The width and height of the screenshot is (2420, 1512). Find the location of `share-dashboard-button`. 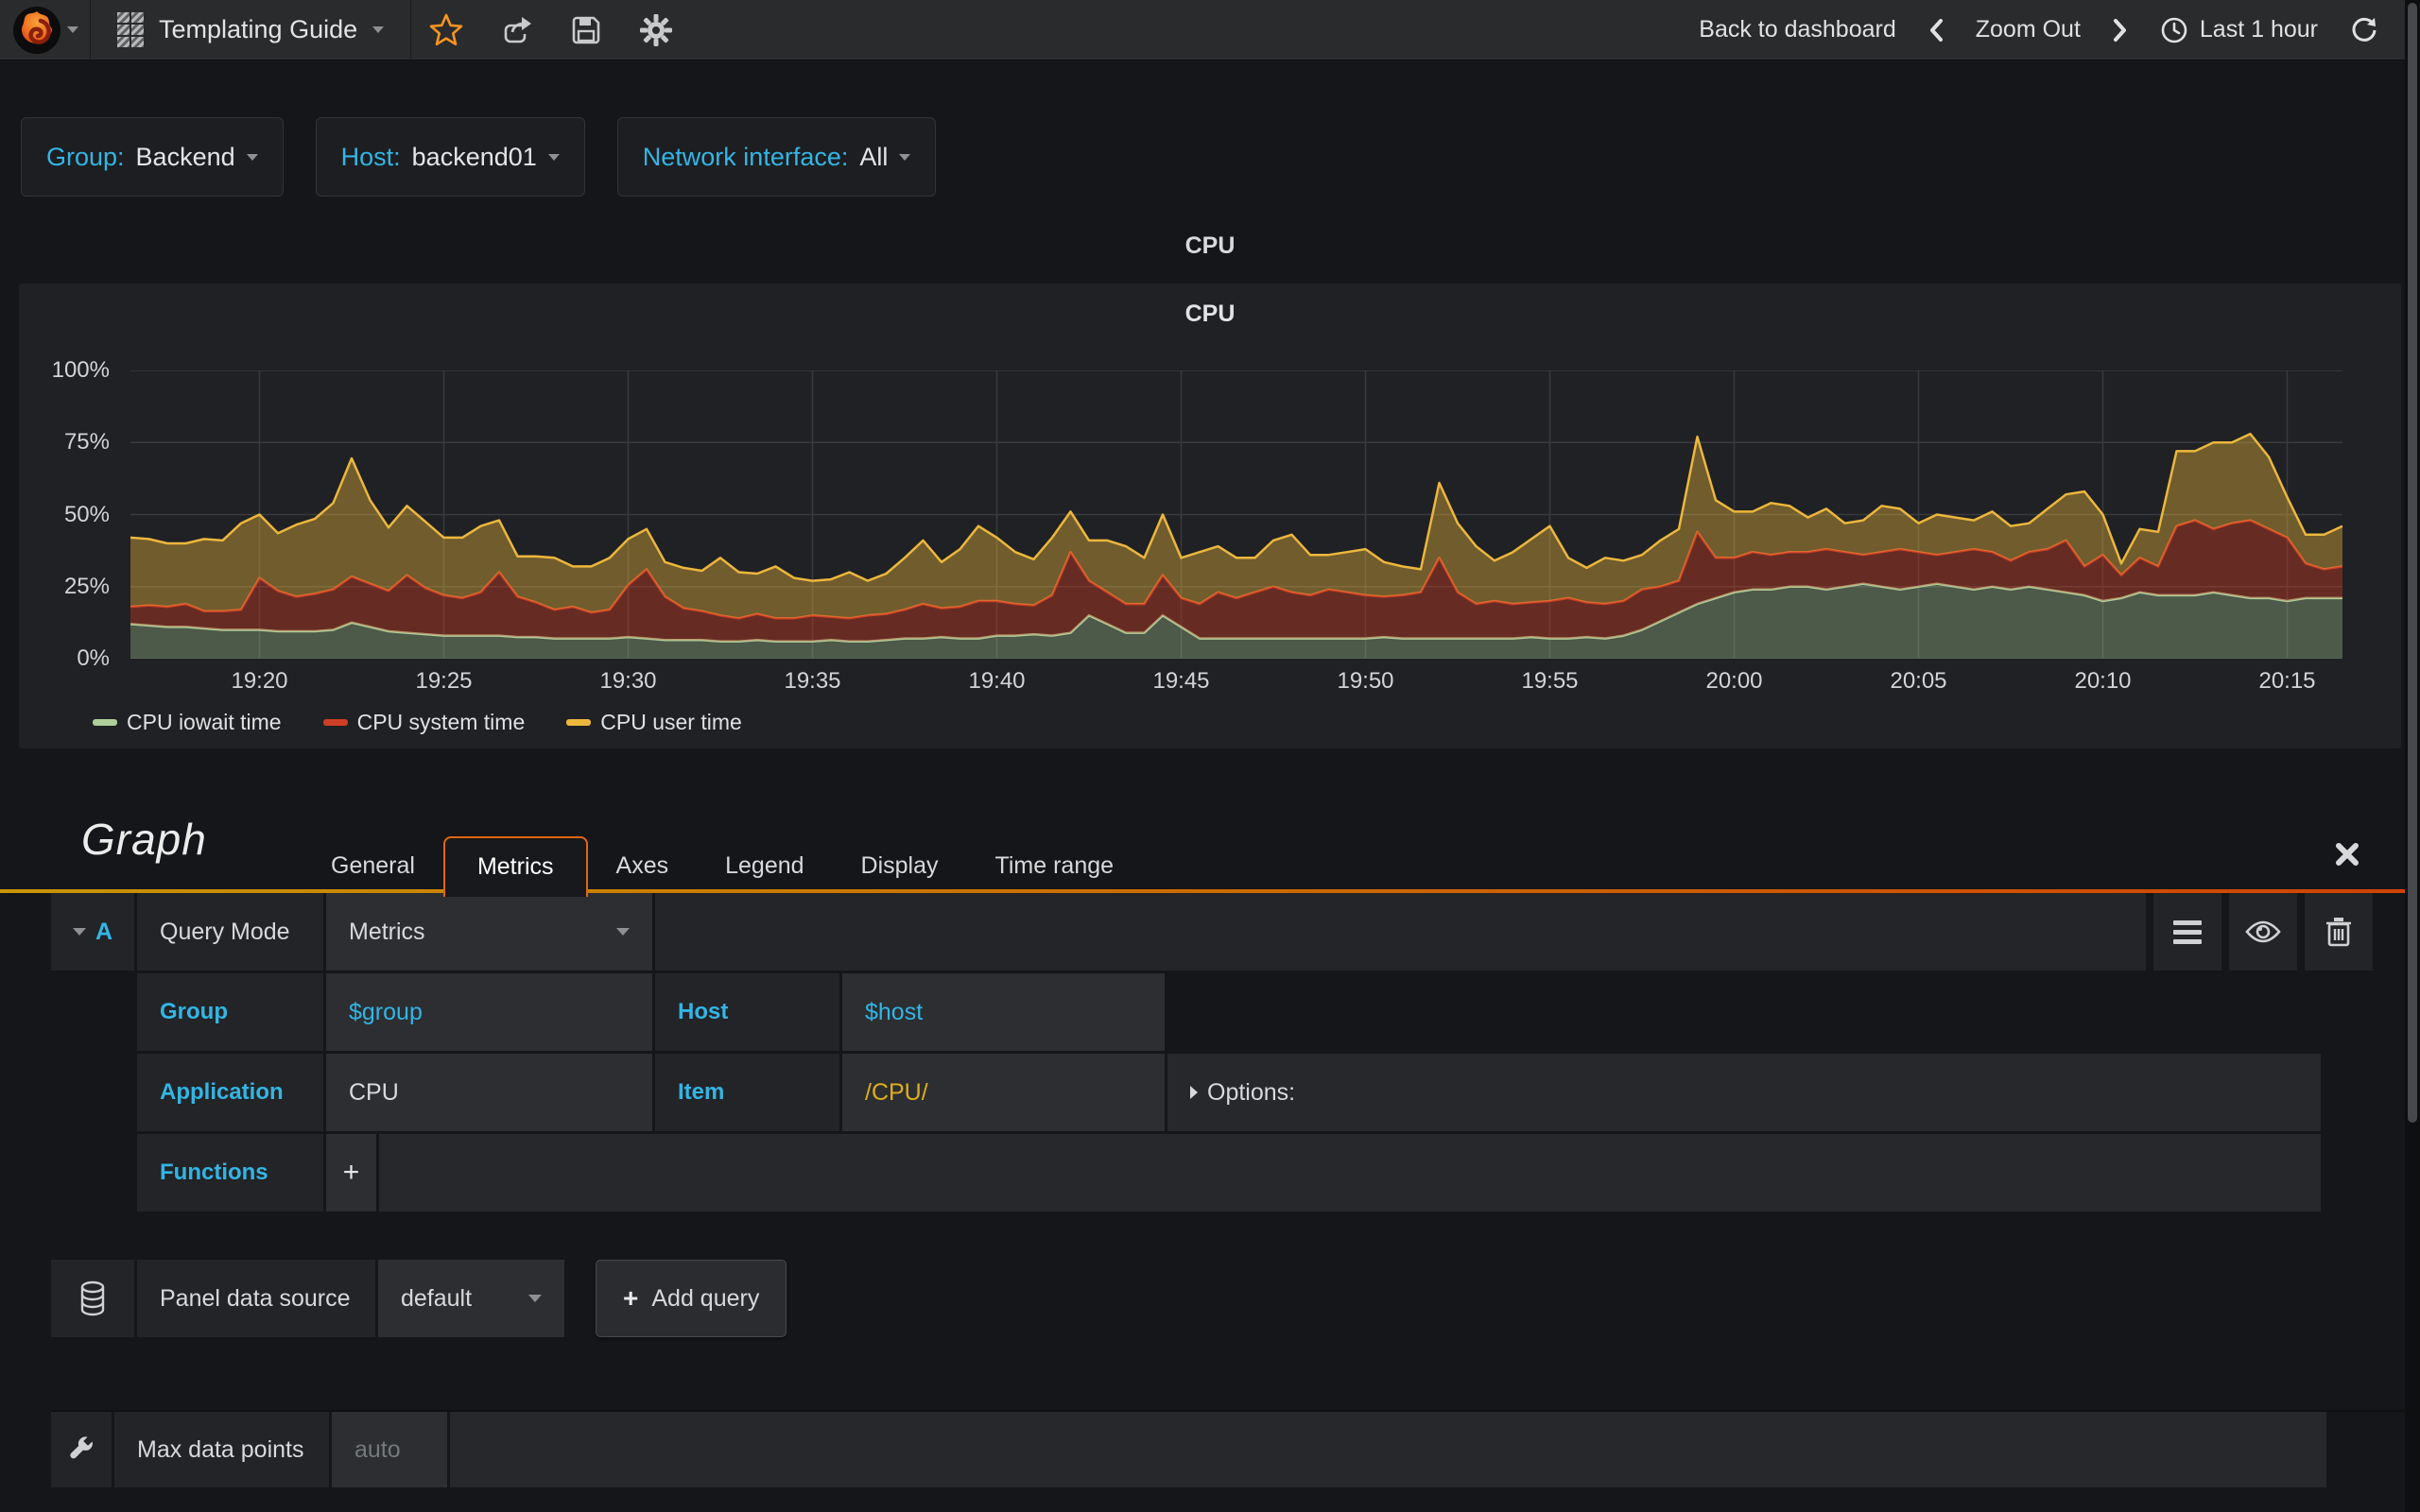

share-dashboard-button is located at coordinates (516, 30).